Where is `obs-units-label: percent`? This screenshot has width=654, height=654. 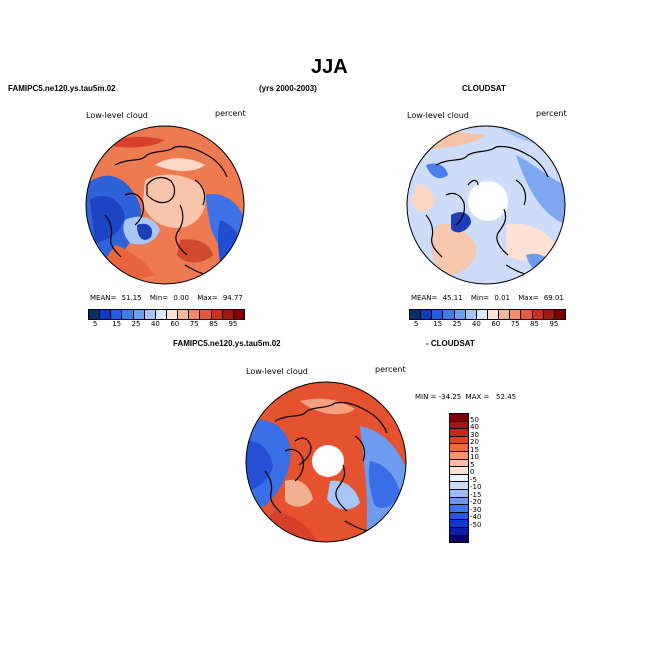
obs-units-label: percent is located at coordinates (551, 113).